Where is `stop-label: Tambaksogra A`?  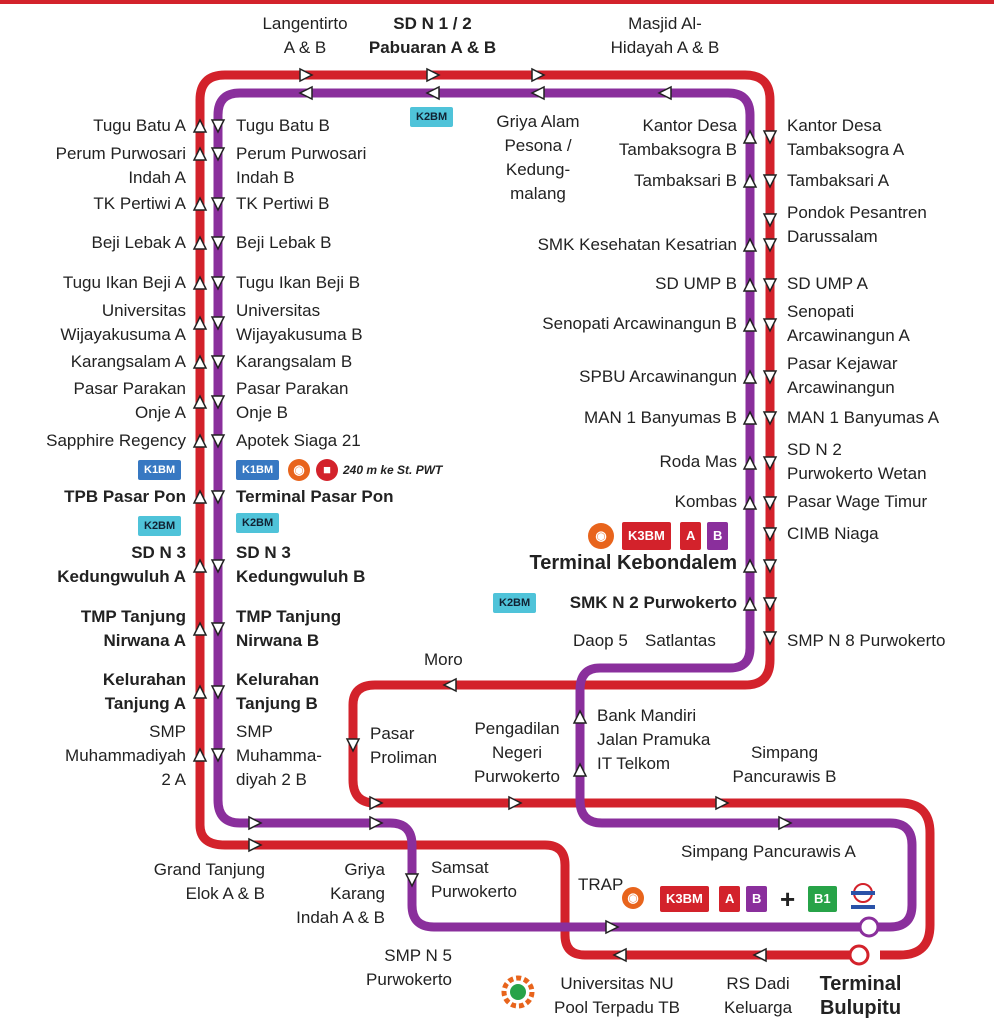
stop-label: Tambaksogra A is located at coordinates (846, 149).